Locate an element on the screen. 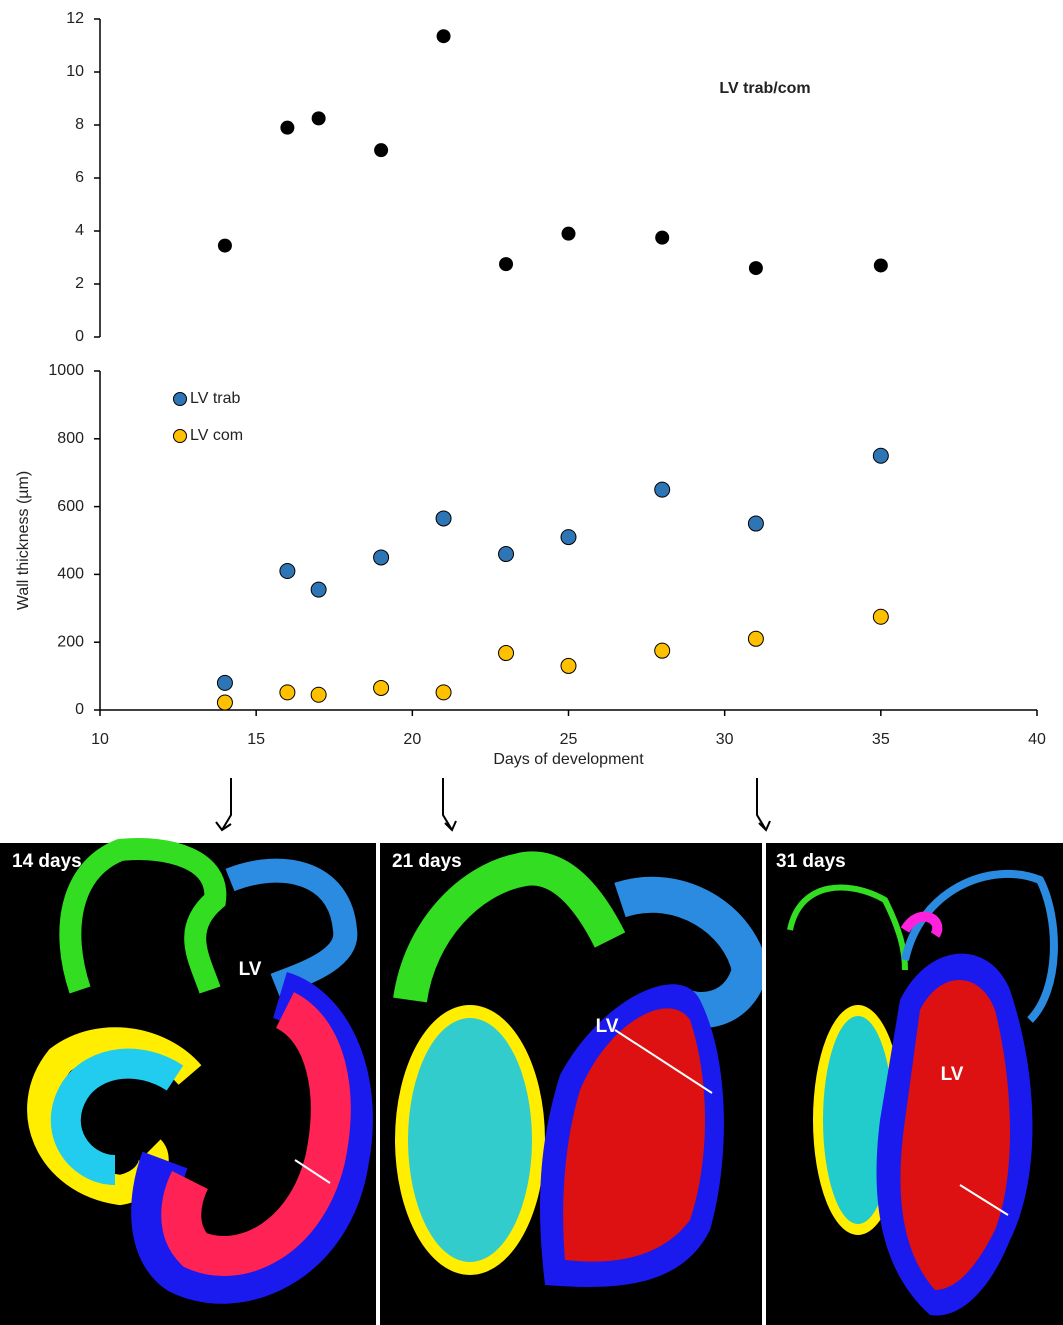 The image size is (1063, 1325). x-tick-label: 25 is located at coordinates (569, 739).